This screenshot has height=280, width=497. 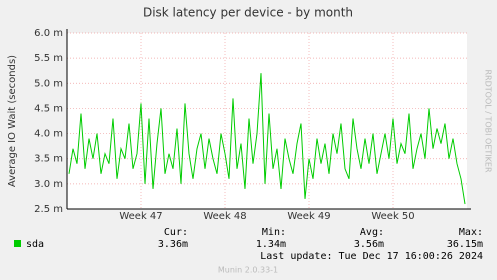 I want to click on legend-stat-header: Min:, so click(x=274, y=232).